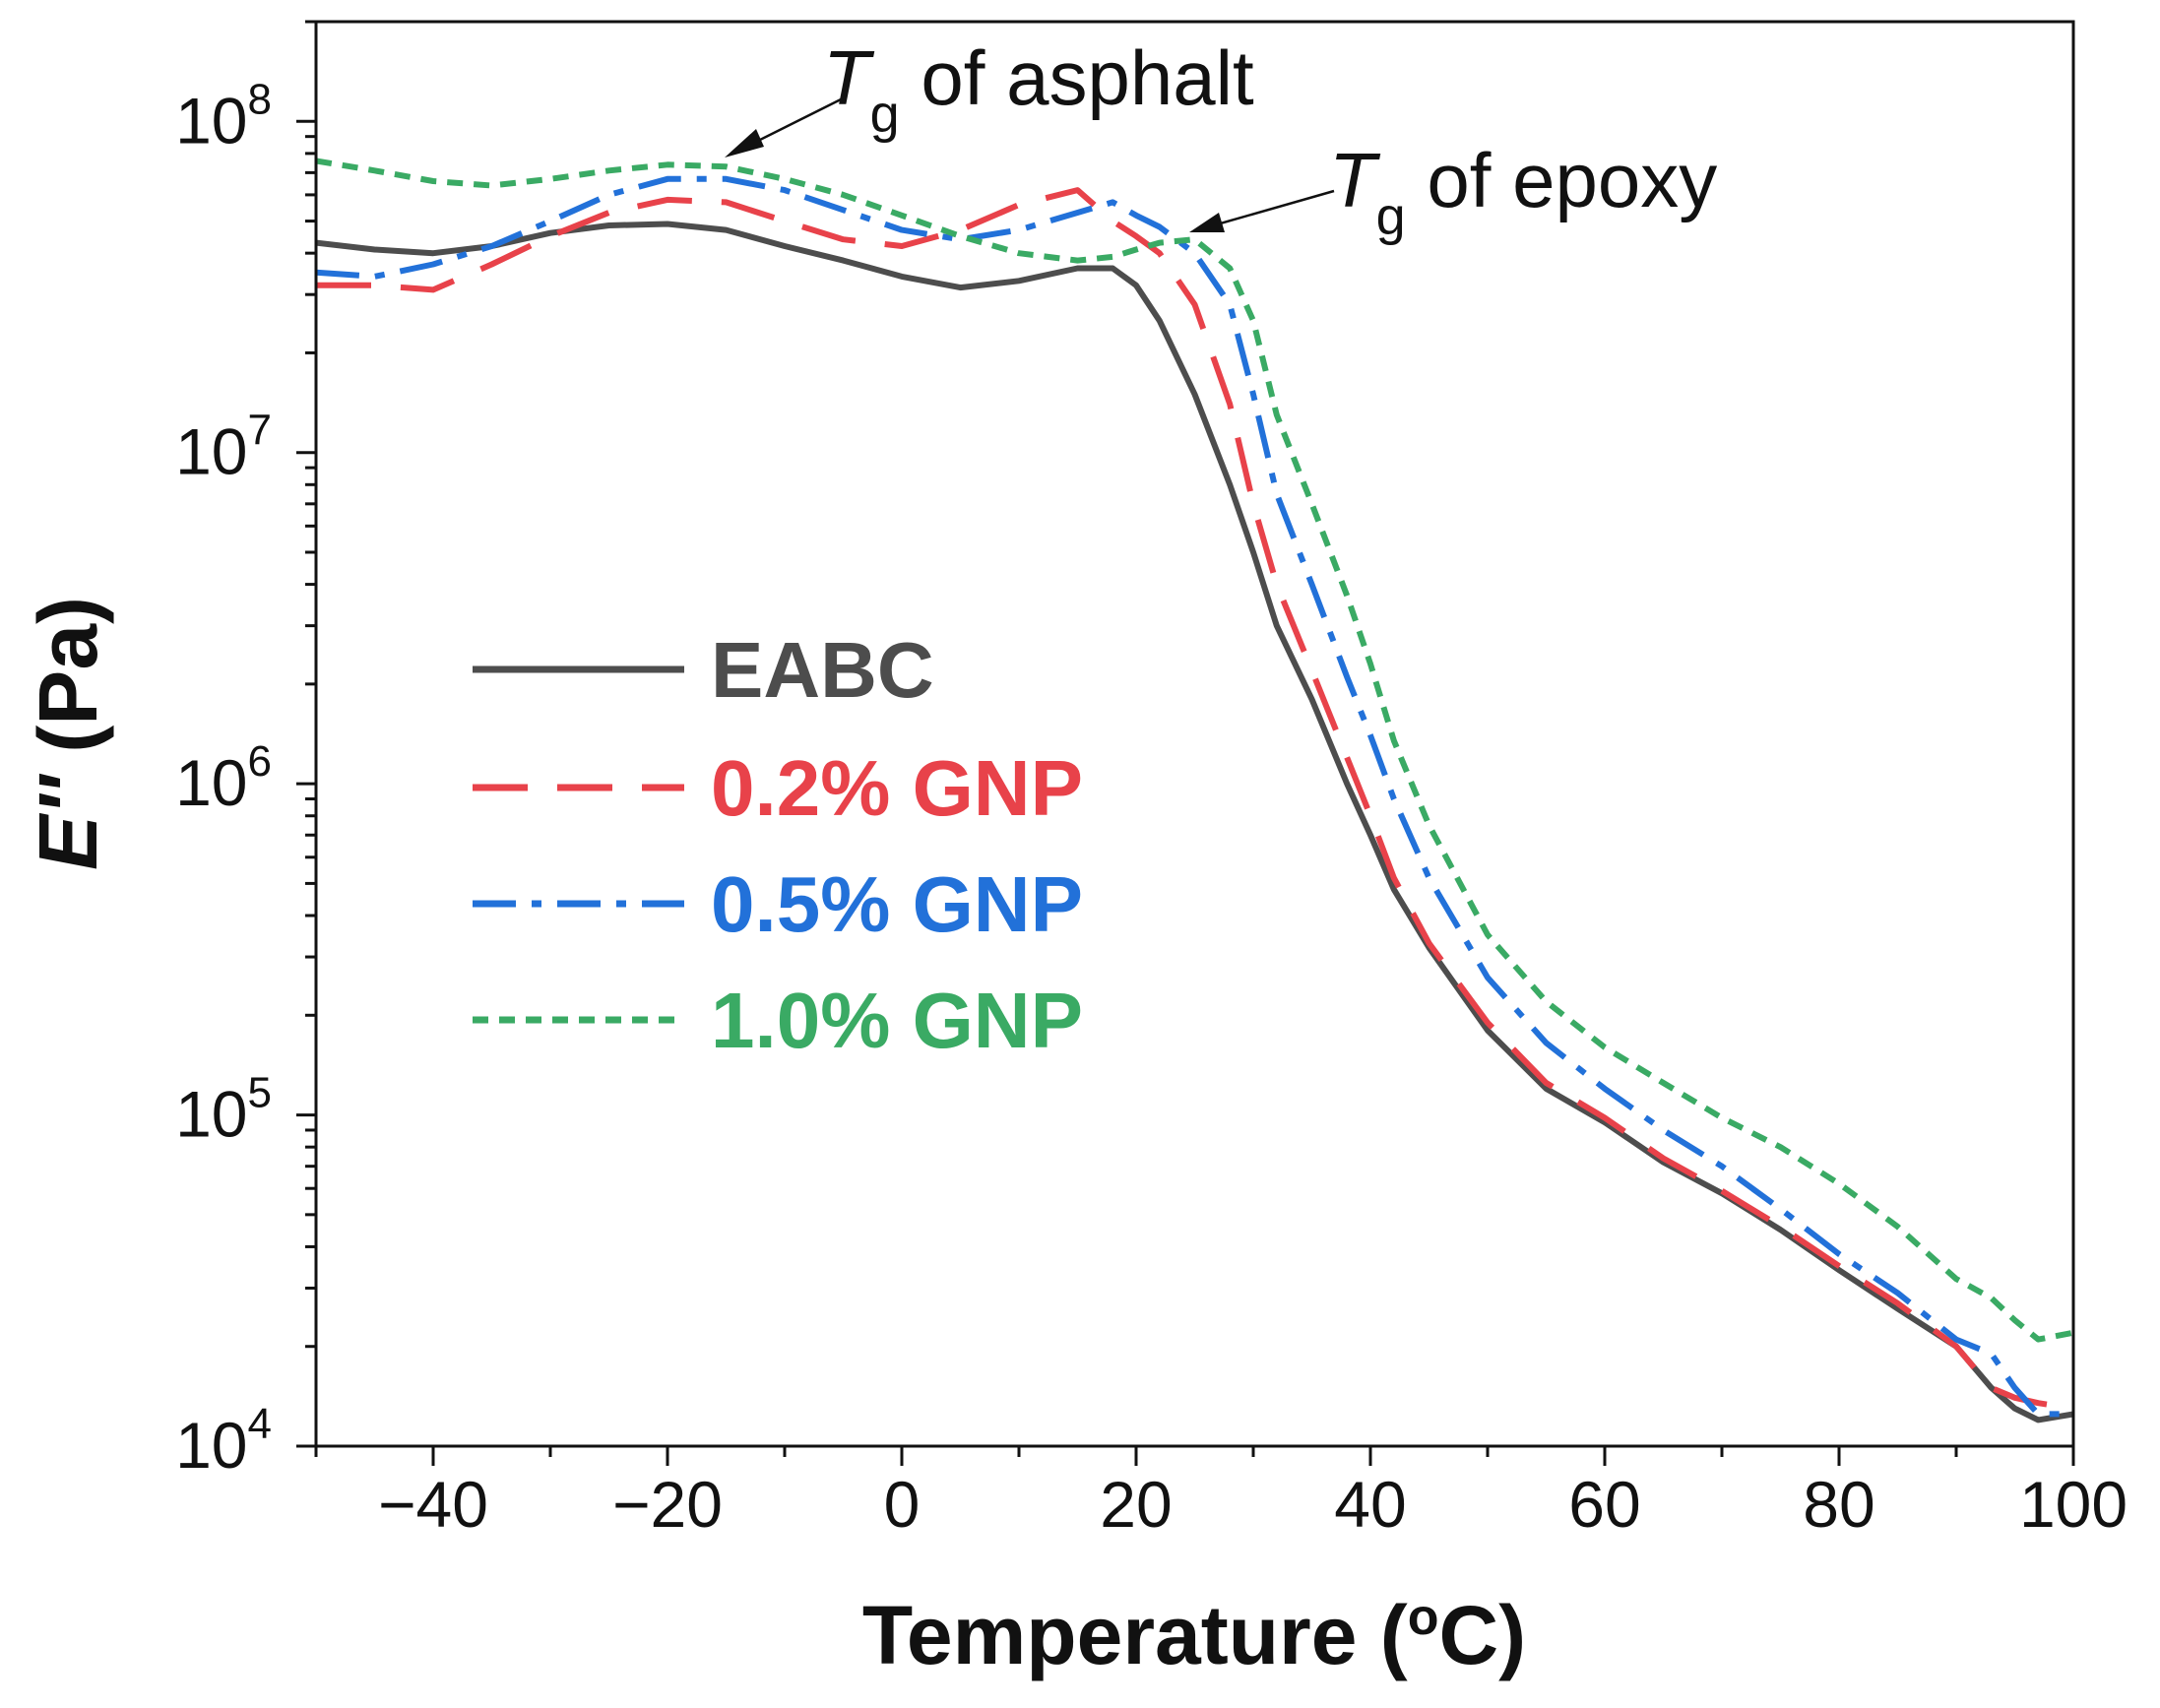 This screenshot has height=1708, width=2160. I want to click on y-axis-title: E'' (Pa), so click(68, 733).